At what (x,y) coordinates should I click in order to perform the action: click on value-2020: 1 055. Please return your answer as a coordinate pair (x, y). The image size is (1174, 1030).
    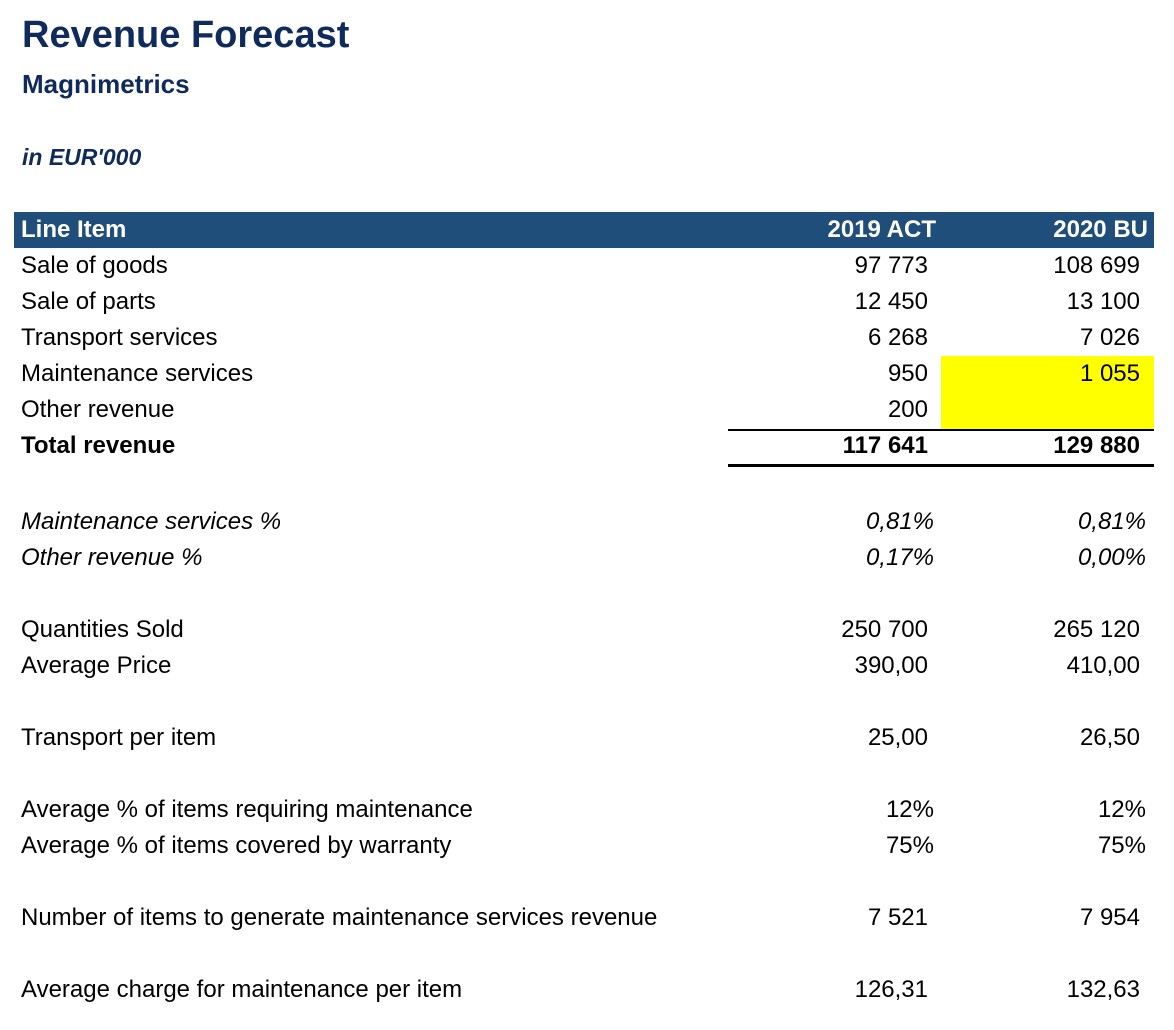
    Looking at the image, I should click on (1109, 373).